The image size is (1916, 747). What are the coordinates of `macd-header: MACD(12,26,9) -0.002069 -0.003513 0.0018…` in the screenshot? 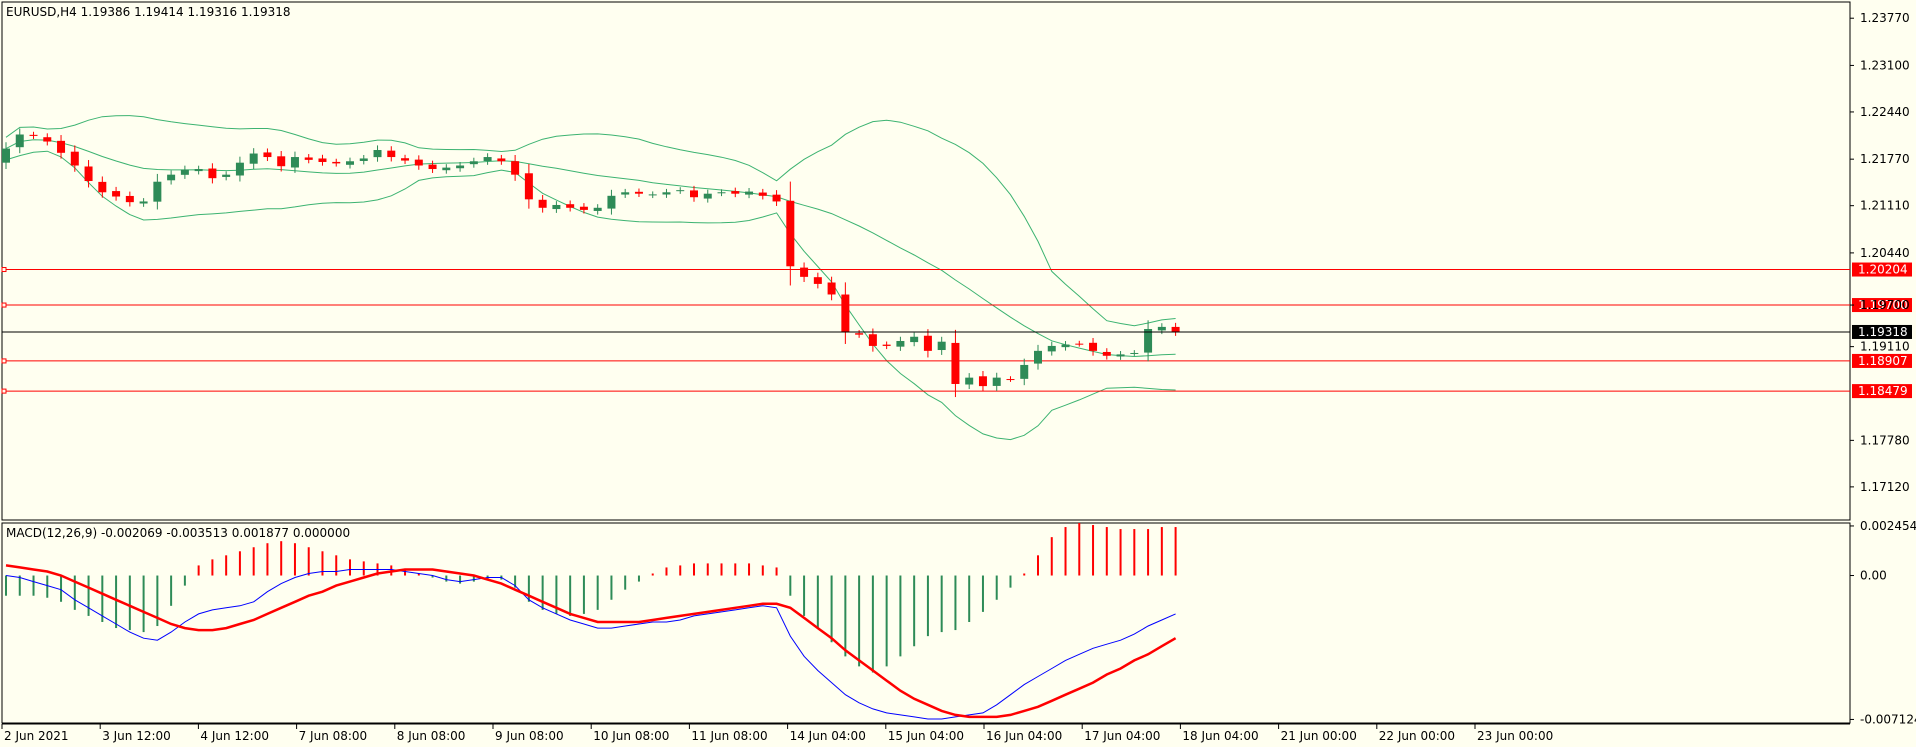 It's located at (178, 533).